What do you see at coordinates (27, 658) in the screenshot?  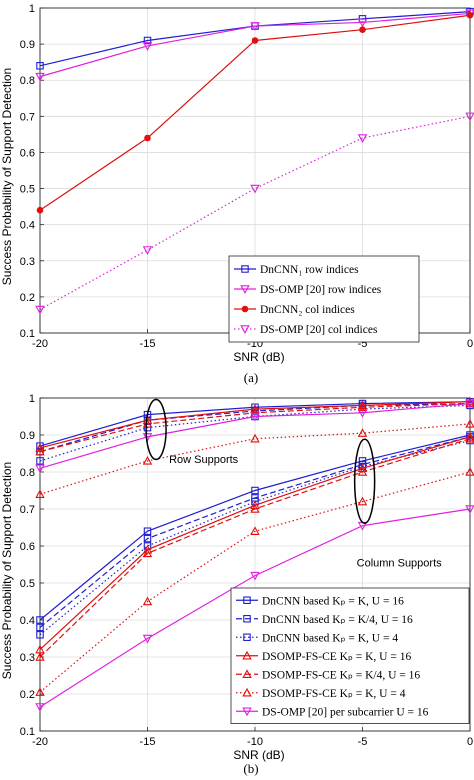 I see `y-tick-label: 0.3` at bounding box center [27, 658].